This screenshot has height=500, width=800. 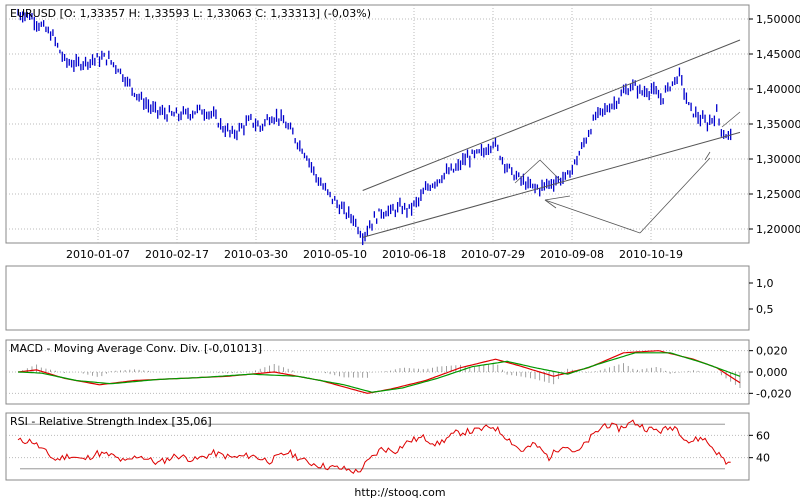 I want to click on rsi-grid, so click(x=377, y=446).